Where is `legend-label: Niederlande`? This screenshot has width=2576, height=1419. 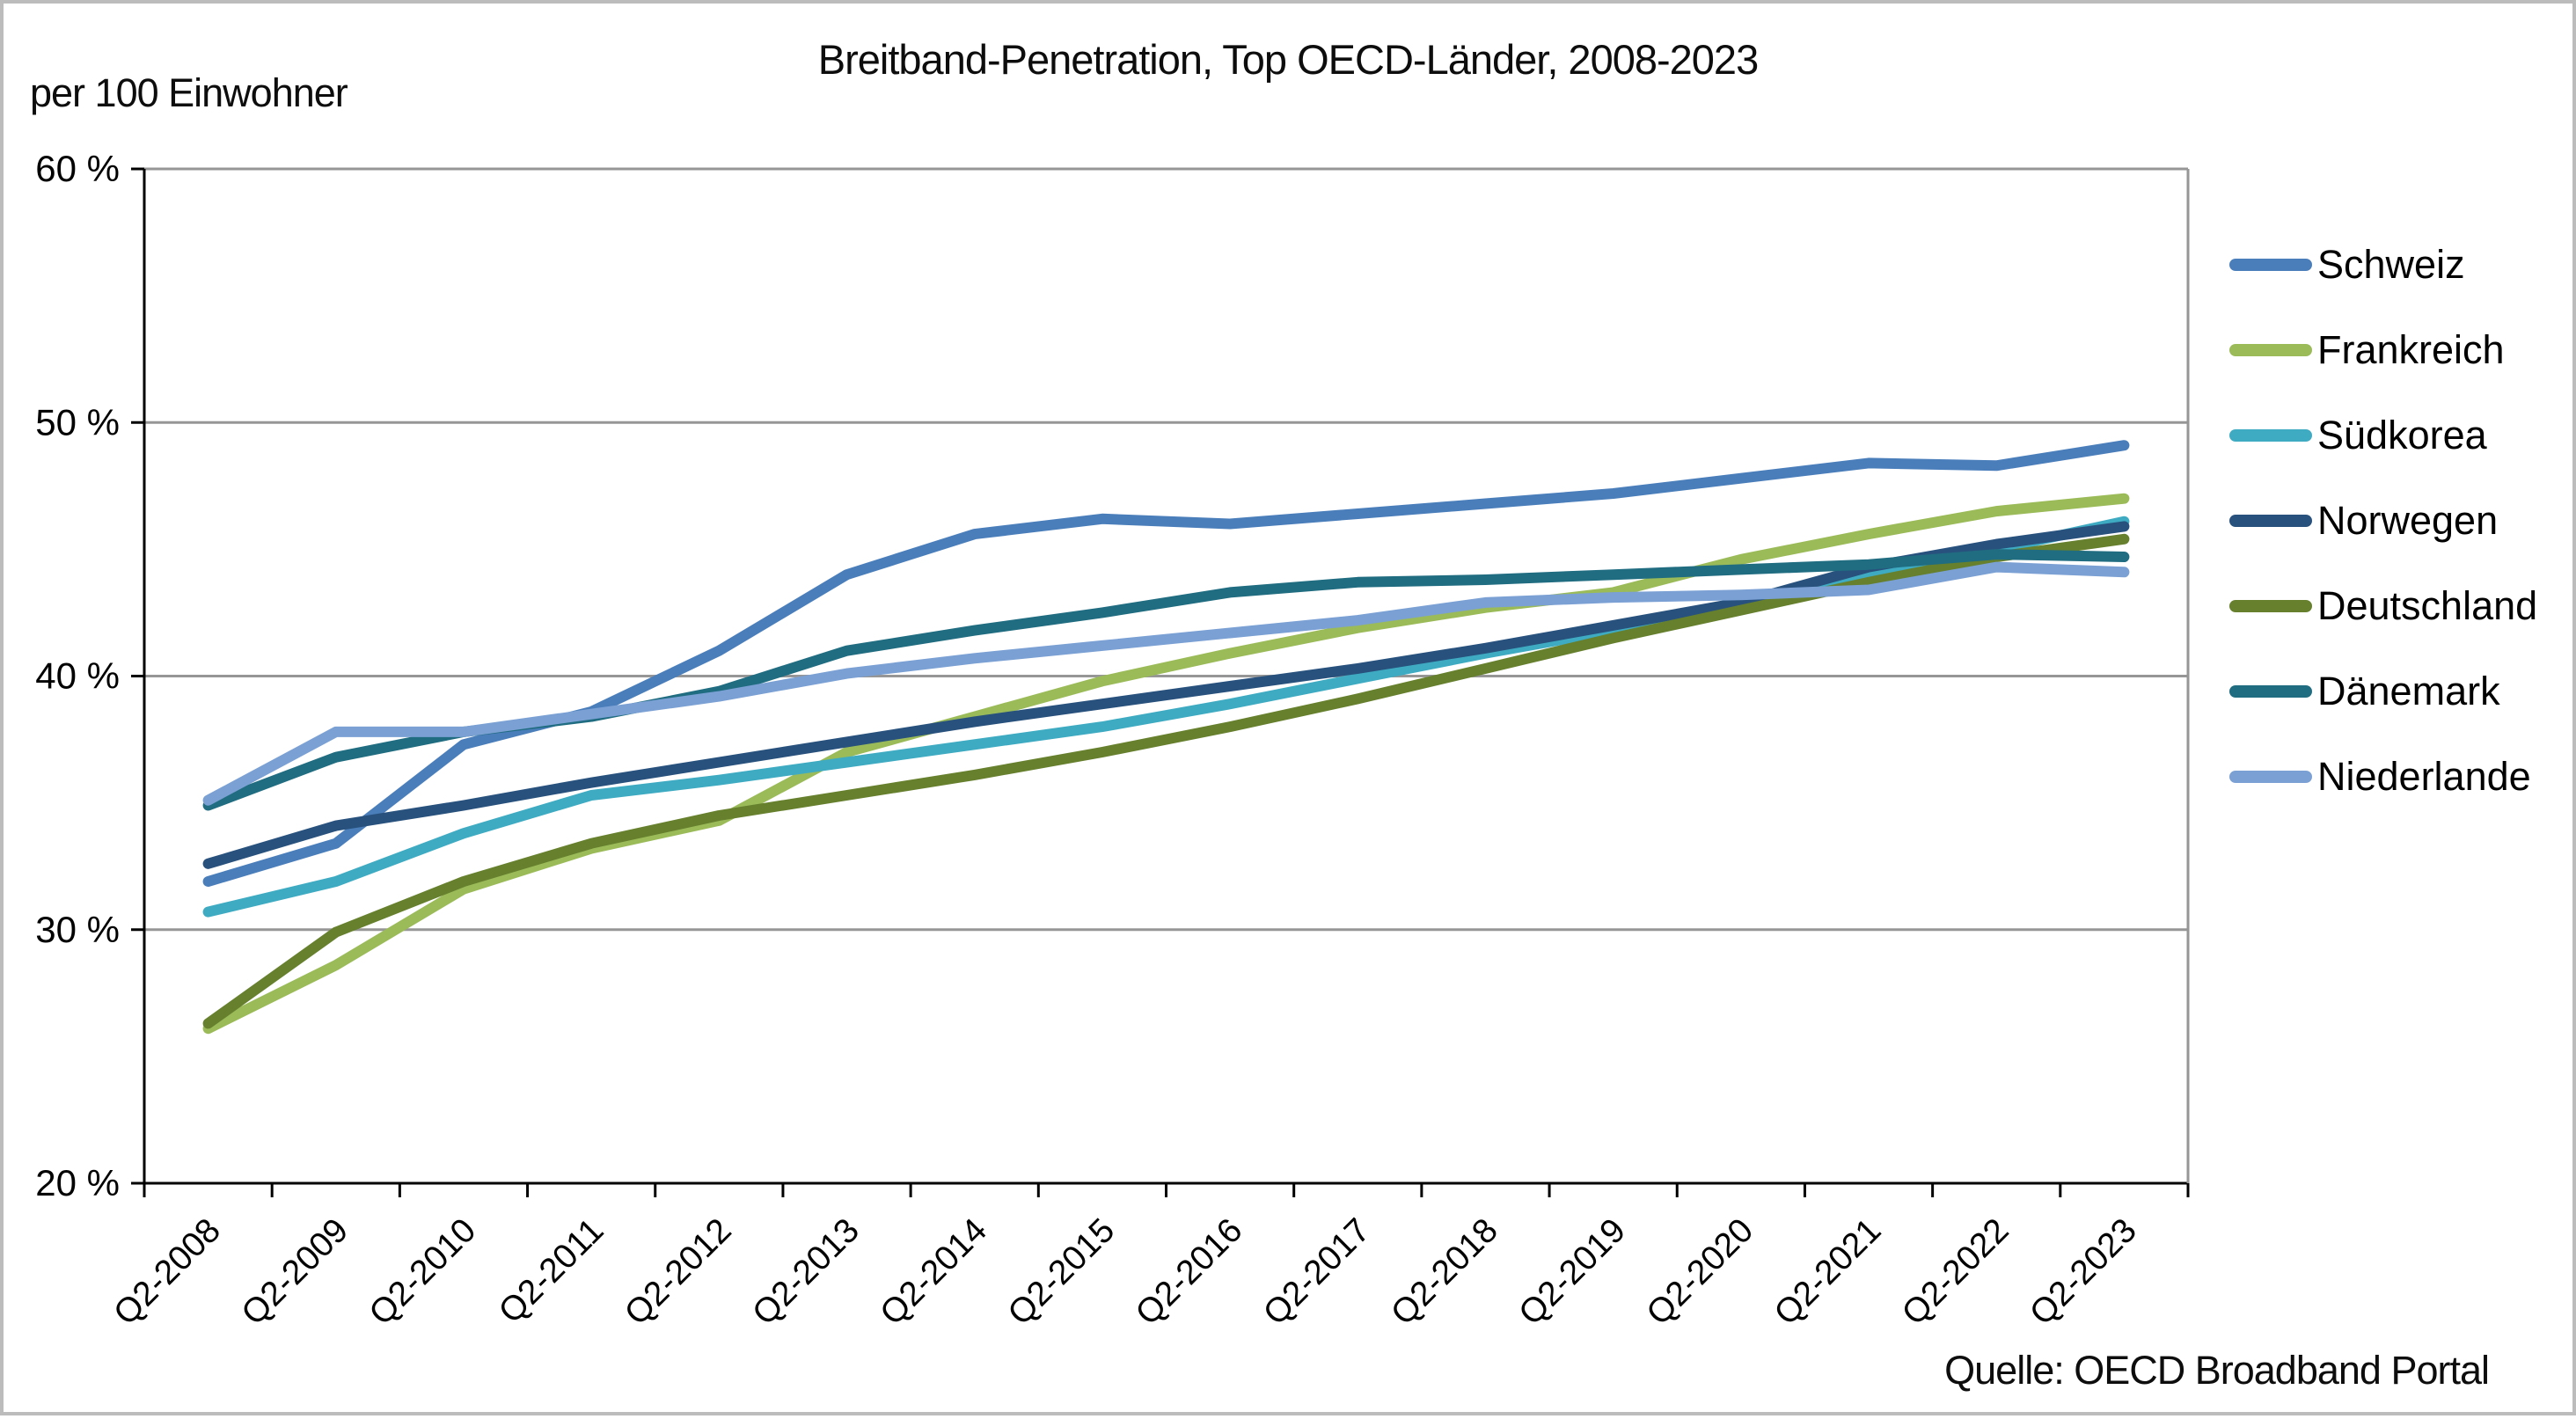
legend-label: Niederlande is located at coordinates (2424, 776).